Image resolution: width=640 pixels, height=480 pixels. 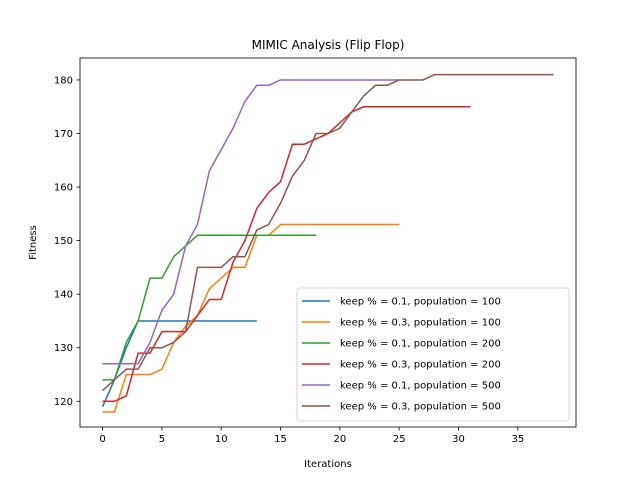 What do you see at coordinates (420, 407) in the screenshot?
I see `legend-label: keep % = 0.3, population = 500` at bounding box center [420, 407].